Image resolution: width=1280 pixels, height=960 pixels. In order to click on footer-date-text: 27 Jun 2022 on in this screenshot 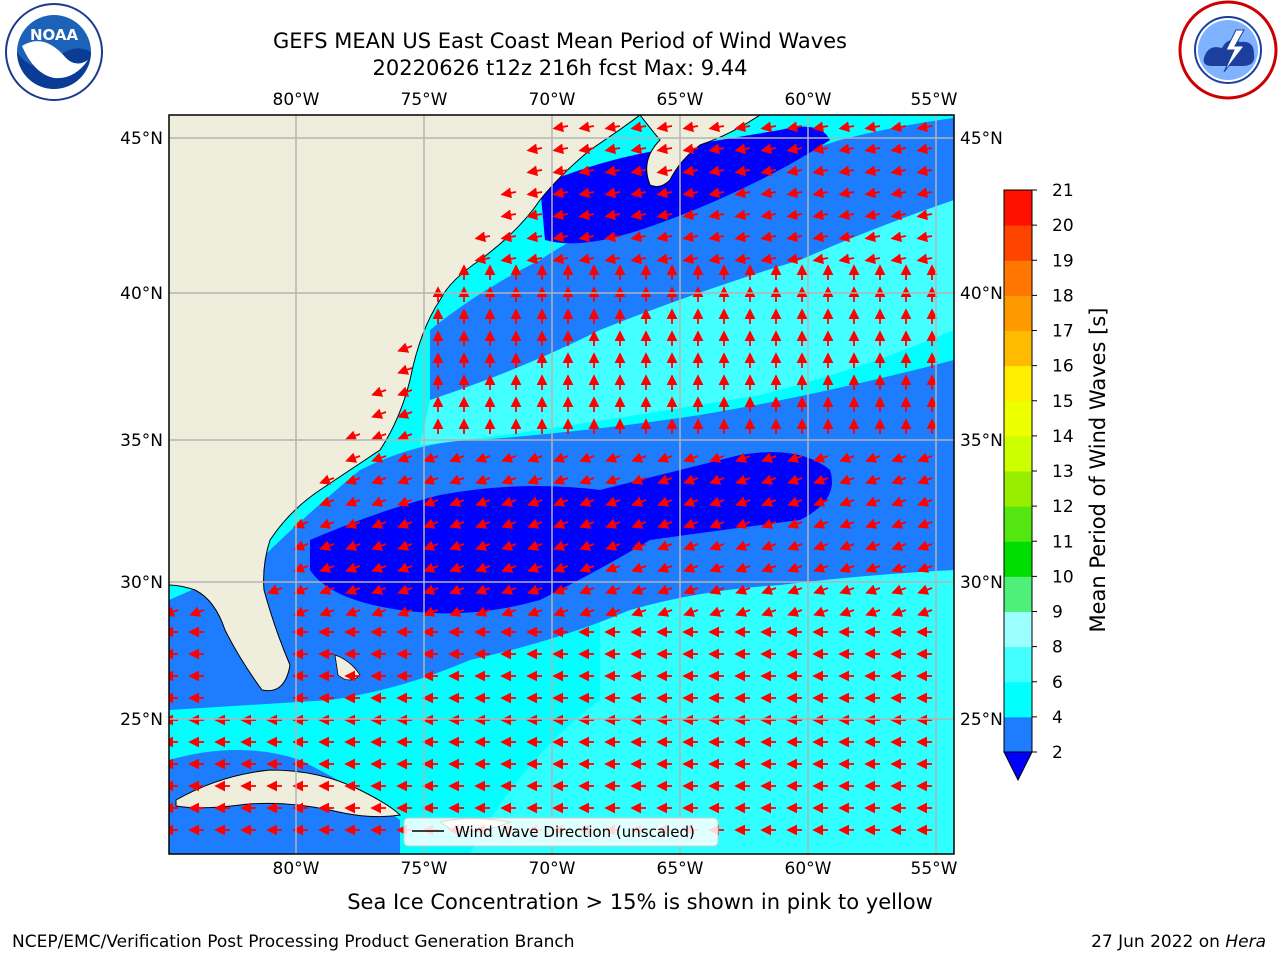, I will do `click(1158, 942)`.